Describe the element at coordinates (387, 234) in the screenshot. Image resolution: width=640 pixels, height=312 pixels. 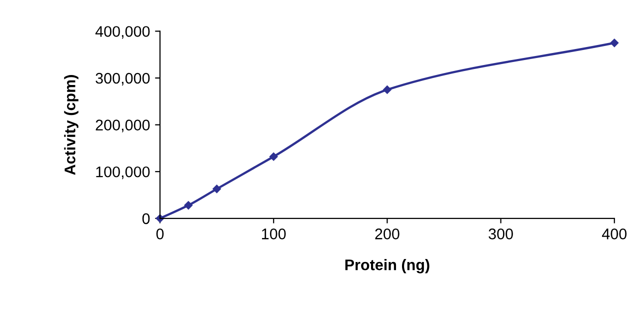
I see `x-tick-label: 200` at that location.